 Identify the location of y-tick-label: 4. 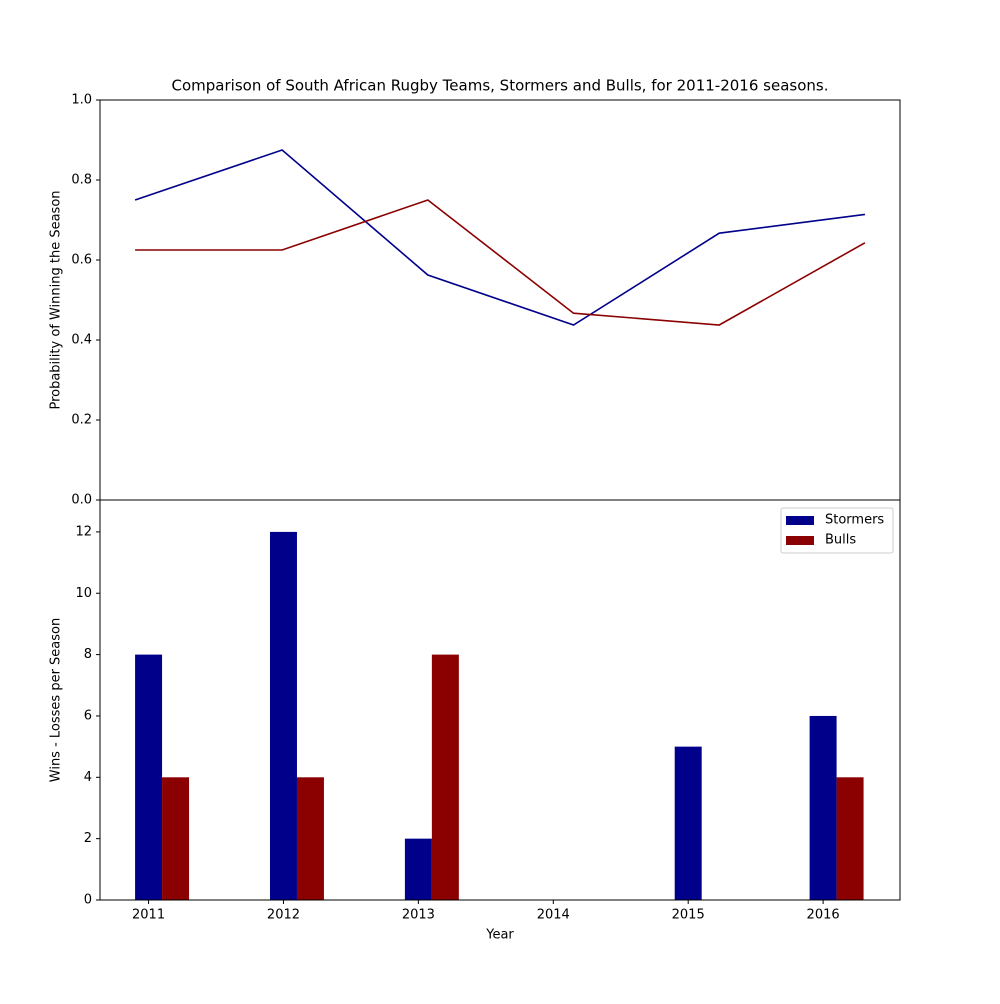
(88, 777).